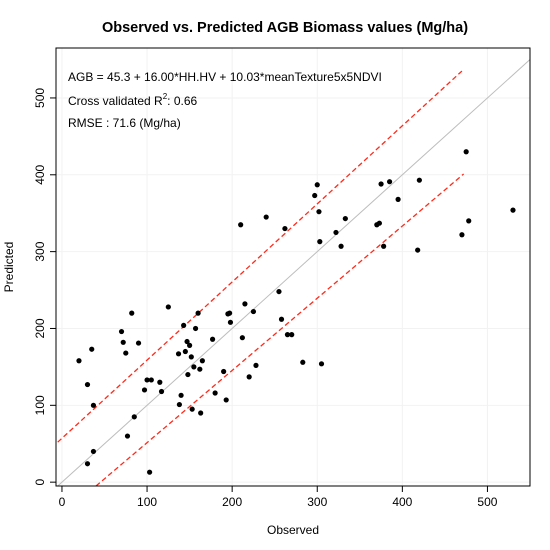 The width and height of the screenshot is (550, 550). What do you see at coordinates (62, 502) in the screenshot?
I see `x-tick-label: 0` at bounding box center [62, 502].